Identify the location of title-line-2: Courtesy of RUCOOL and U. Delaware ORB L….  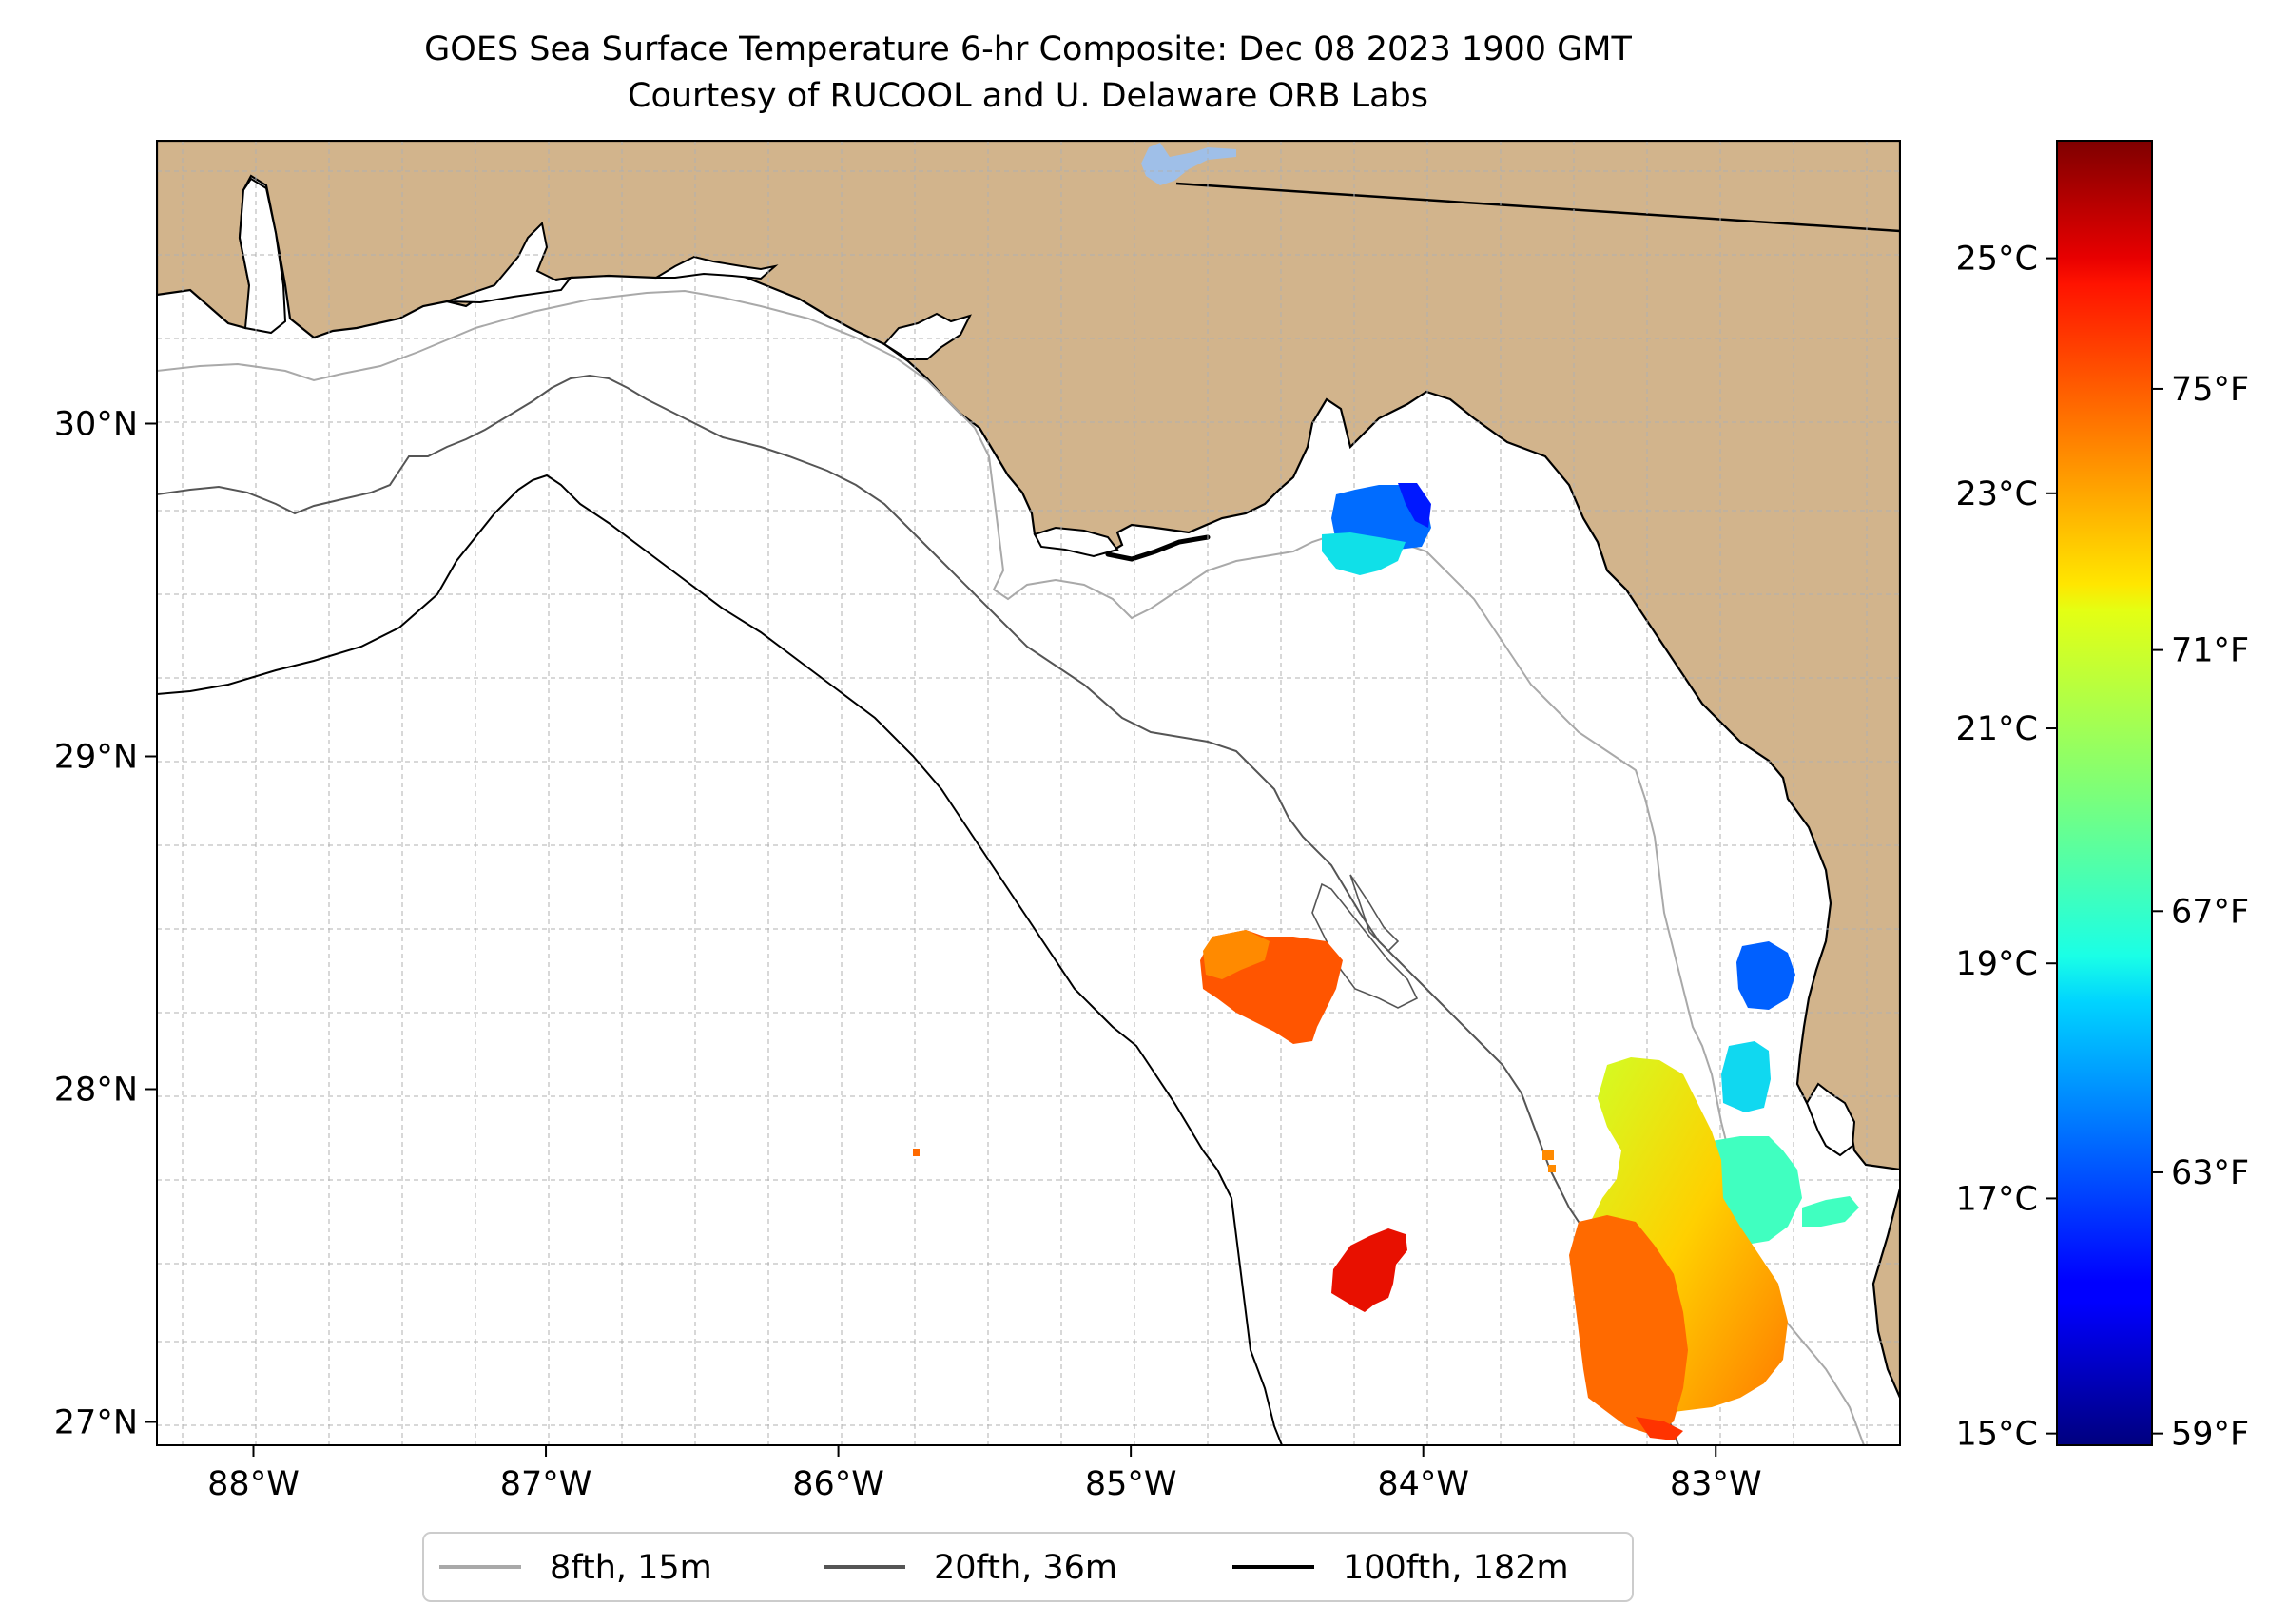
(1028, 96).